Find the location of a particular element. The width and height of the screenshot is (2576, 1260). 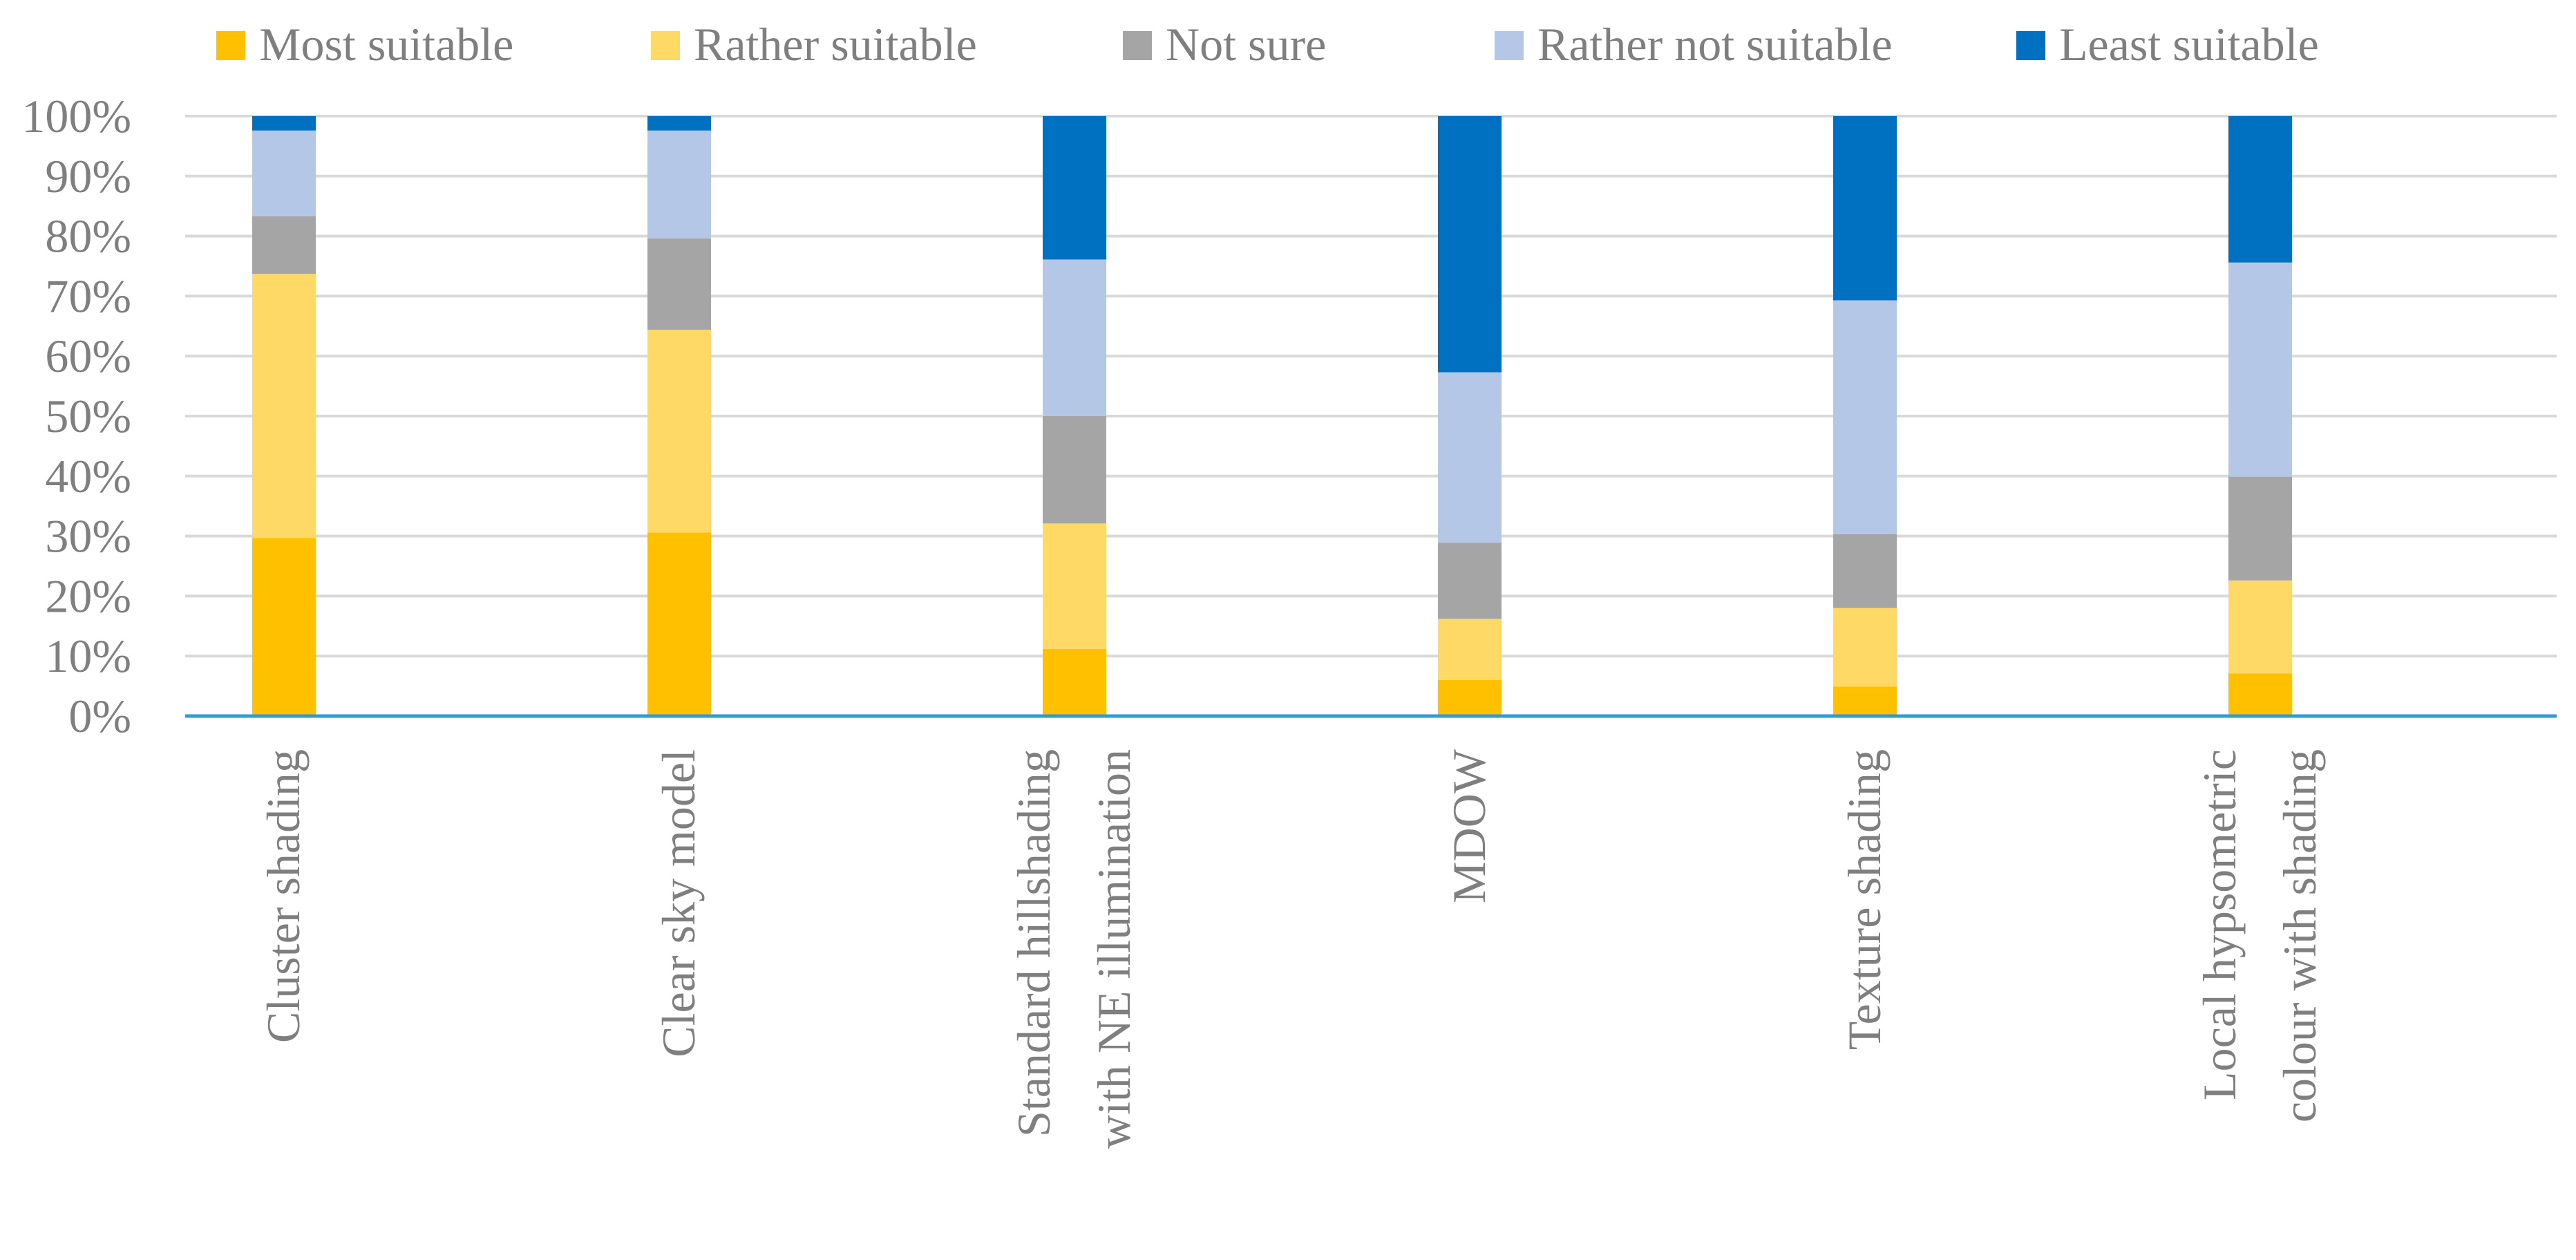

y-tick-label: 30% is located at coordinates (88, 536).